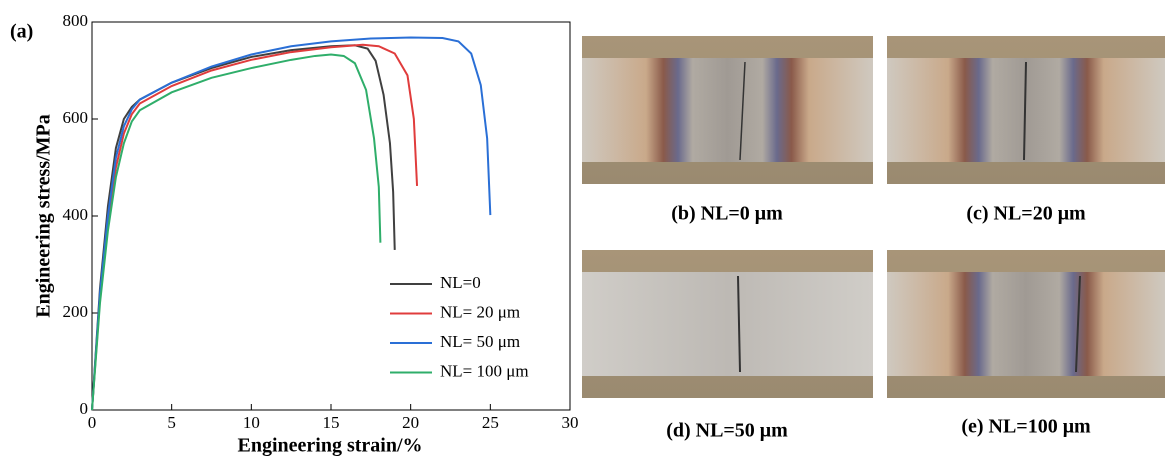 The width and height of the screenshot is (1167, 457). Describe the element at coordinates (570, 422) in the screenshot. I see `x-tick-label: 30` at that location.